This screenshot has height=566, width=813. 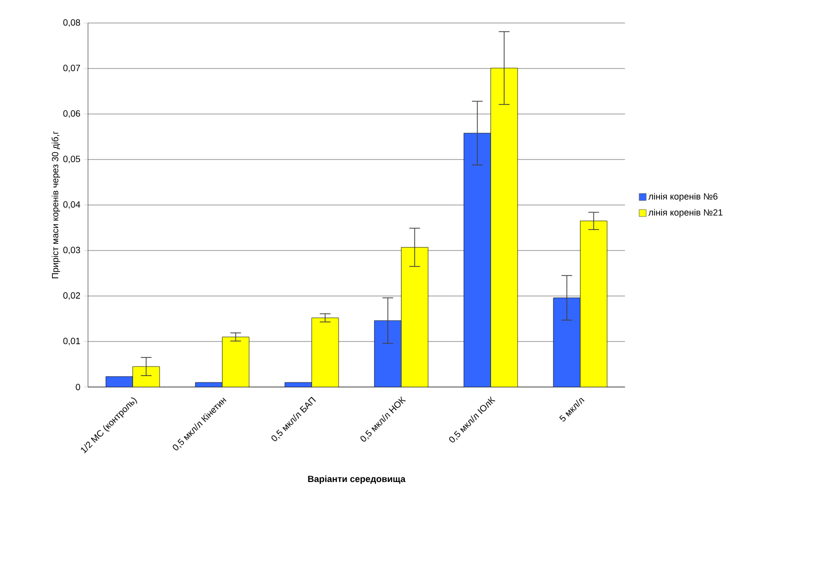 I want to click on y-tick-label: 0,02, so click(x=71, y=296).